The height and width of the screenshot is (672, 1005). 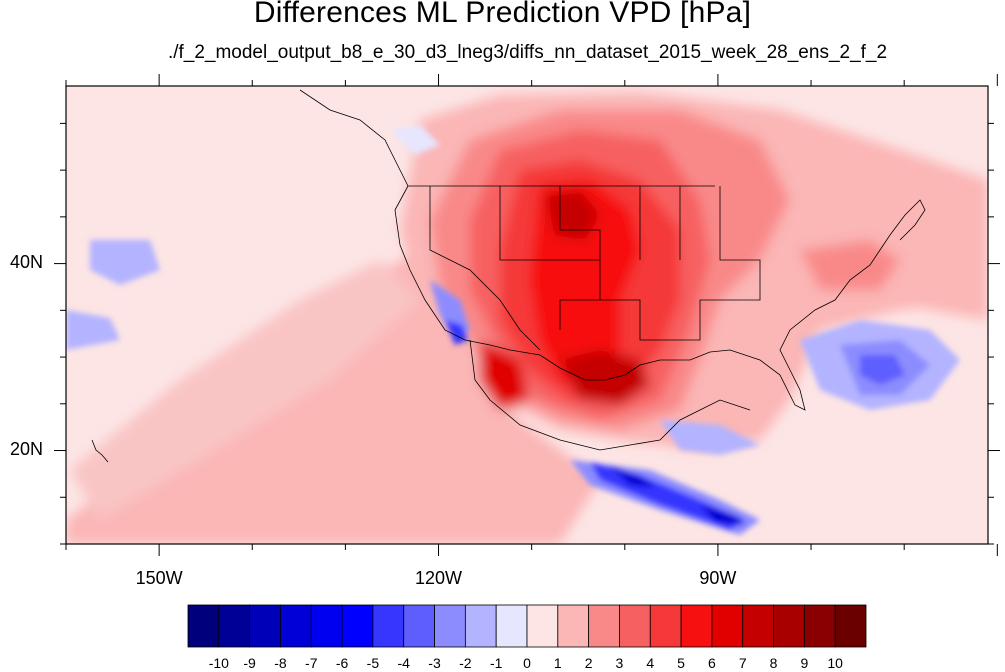 I want to click on lon-tick-label: 120W, so click(x=439, y=578).